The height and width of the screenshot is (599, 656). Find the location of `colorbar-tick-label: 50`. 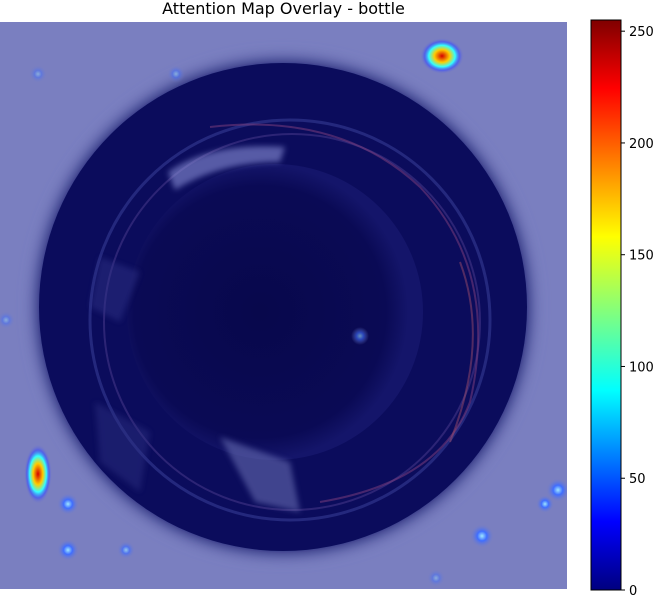

colorbar-tick-label: 50 is located at coordinates (637, 479).